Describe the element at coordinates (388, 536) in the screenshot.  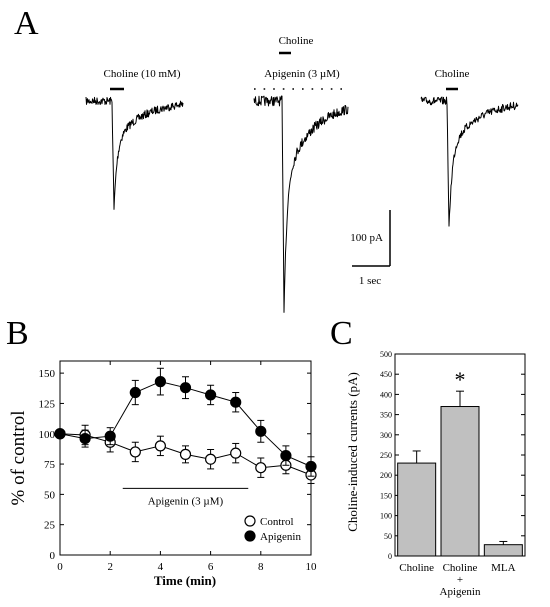
I see `panel-c-ytick-label: 50` at that location.